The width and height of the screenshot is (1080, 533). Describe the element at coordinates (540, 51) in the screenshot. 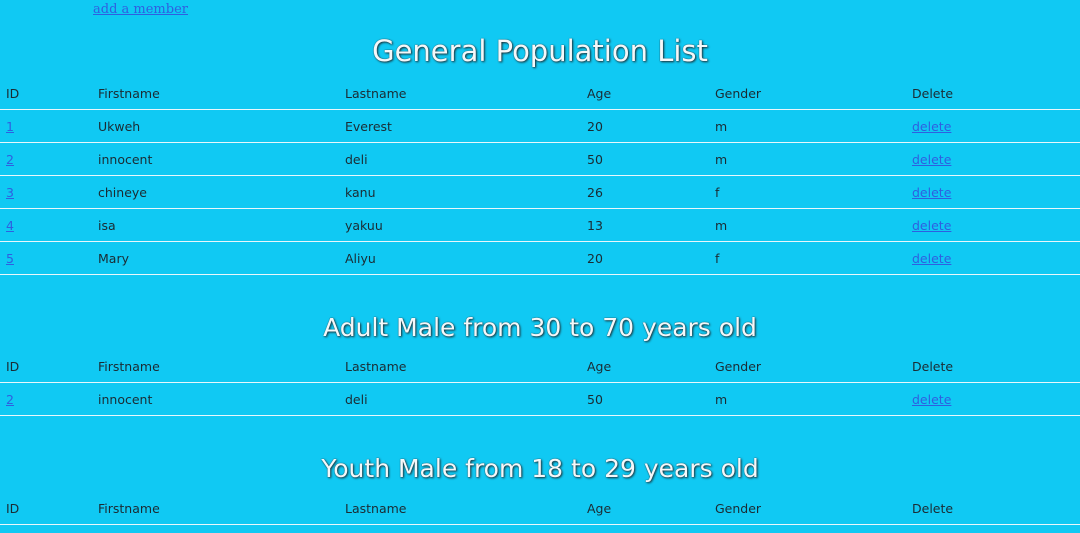

I see `general-population-title: General Population List` at that location.